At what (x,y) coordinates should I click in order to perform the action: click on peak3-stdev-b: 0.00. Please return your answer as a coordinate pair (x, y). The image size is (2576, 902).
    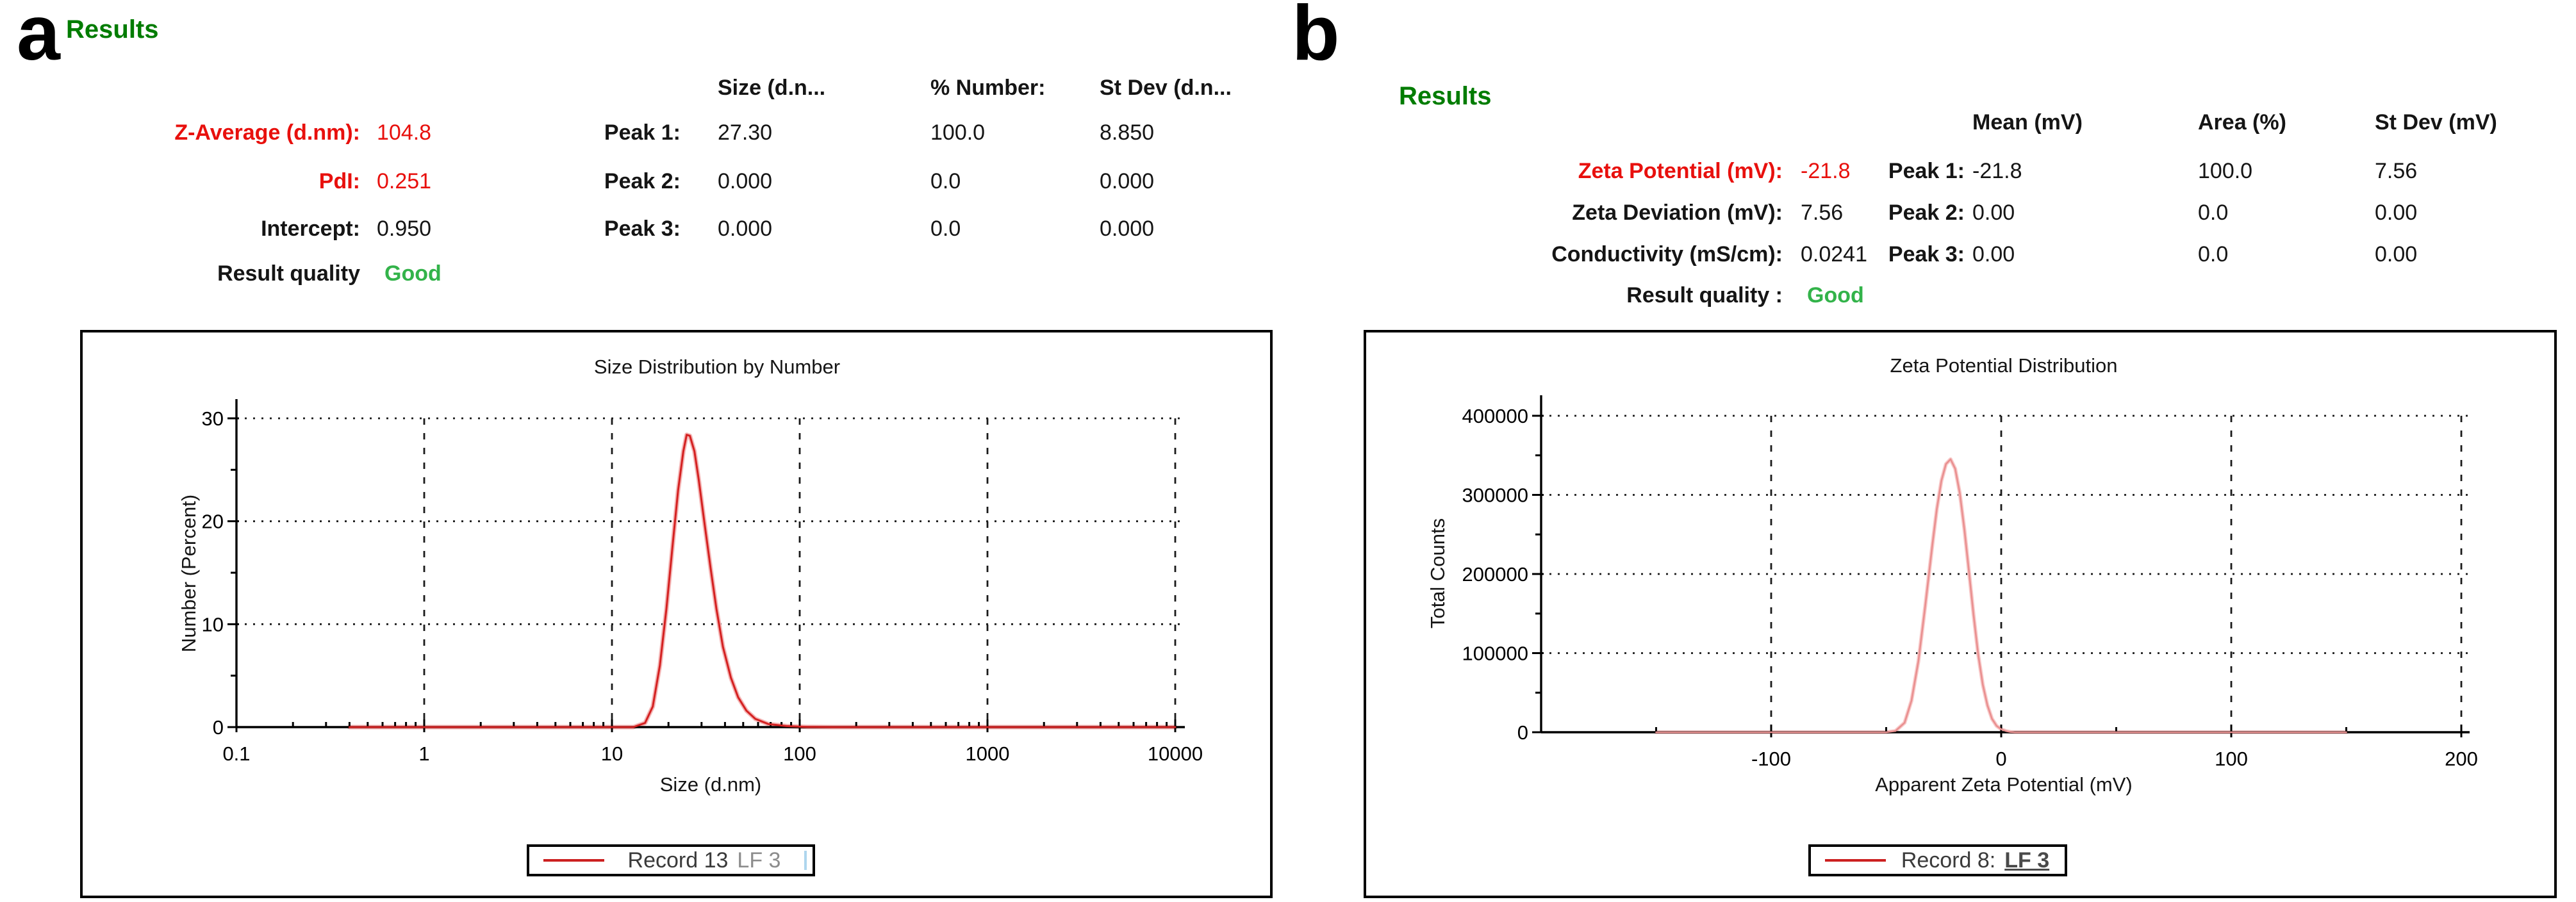
    Looking at the image, I should click on (2396, 254).